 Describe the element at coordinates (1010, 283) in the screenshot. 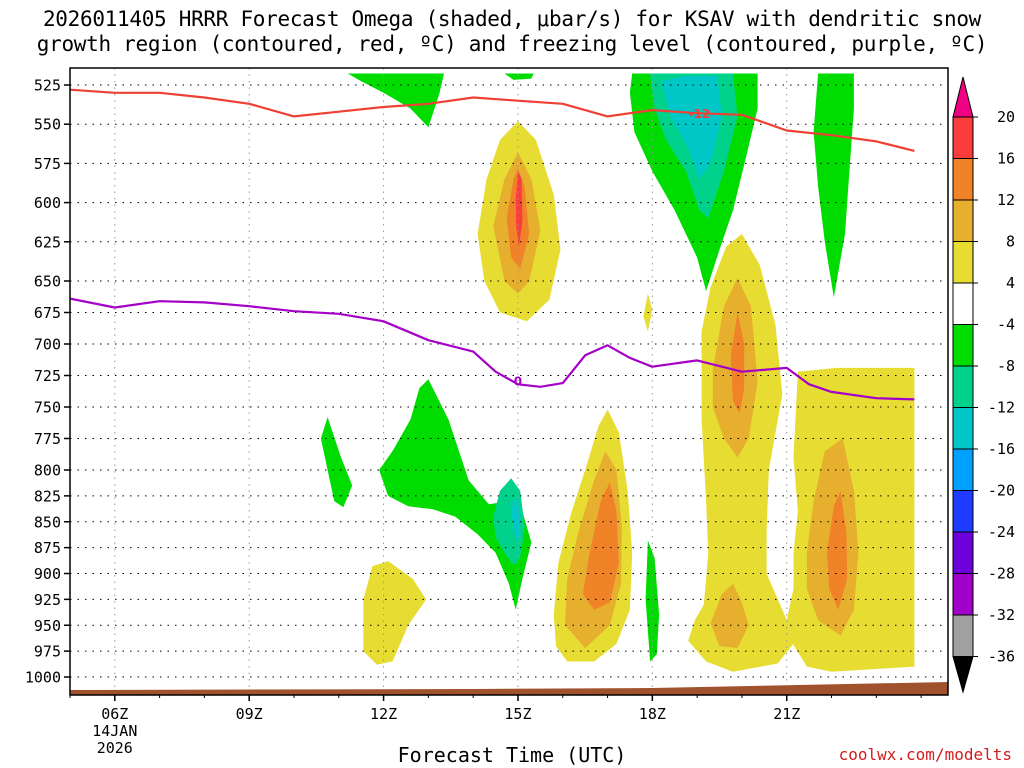

I see `colorbar-label-4: 4` at that location.